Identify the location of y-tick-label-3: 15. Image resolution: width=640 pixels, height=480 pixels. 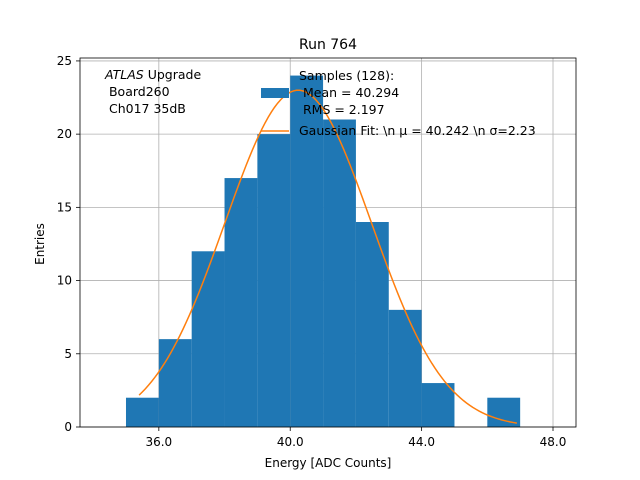
(64, 207).